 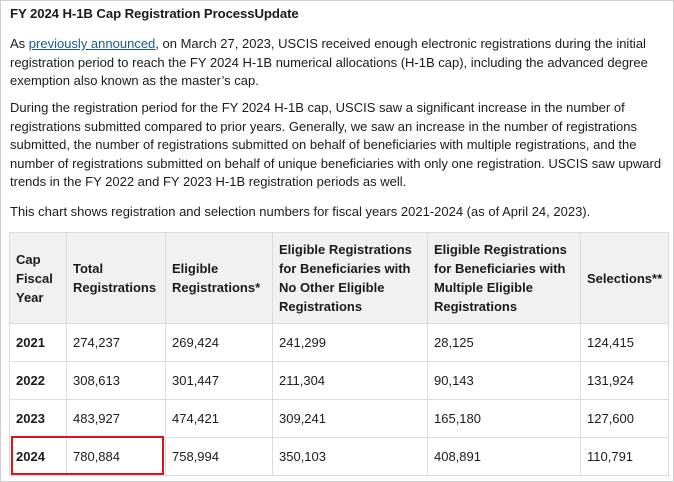 What do you see at coordinates (350, 456) in the screenshot?
I see `cell-no-other: 350,103` at bounding box center [350, 456].